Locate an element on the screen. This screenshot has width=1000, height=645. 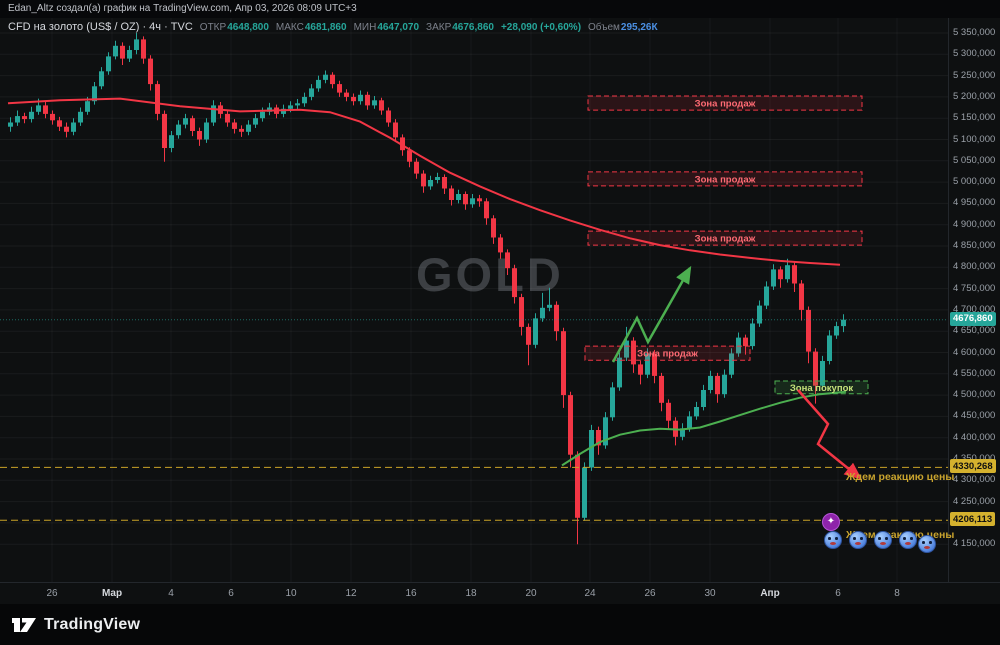
time-axis-label: Мар is located at coordinates (112, 593).